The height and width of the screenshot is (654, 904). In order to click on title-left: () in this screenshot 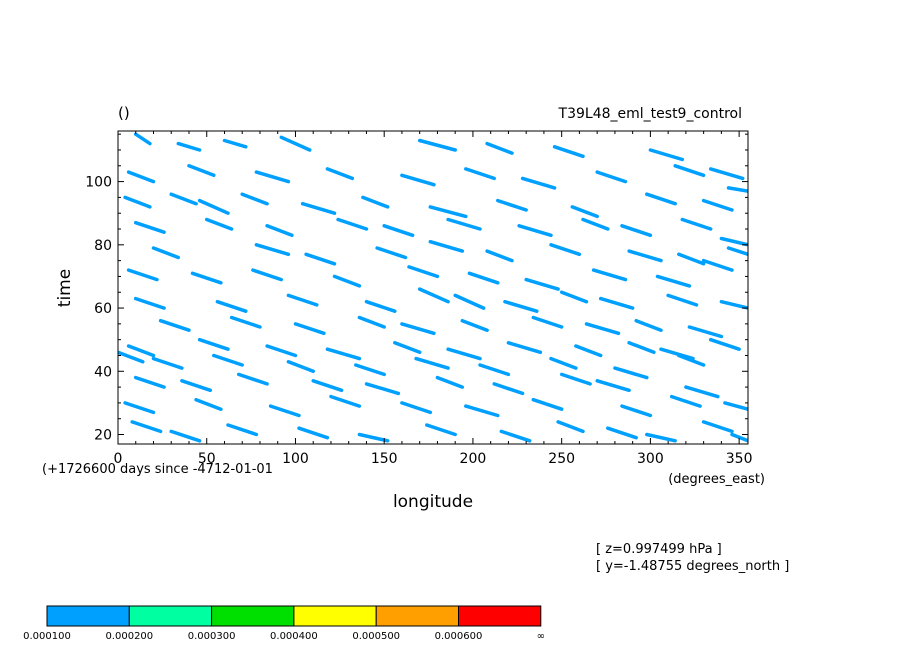, I will do `click(124, 113)`.